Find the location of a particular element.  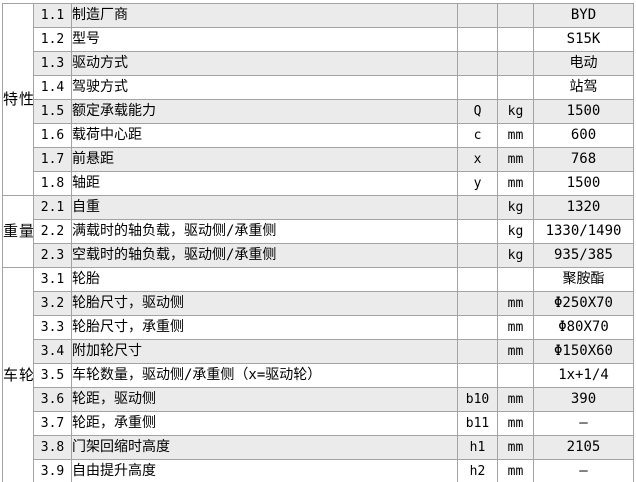

row-number-cell: 1.5 is located at coordinates (52, 111).